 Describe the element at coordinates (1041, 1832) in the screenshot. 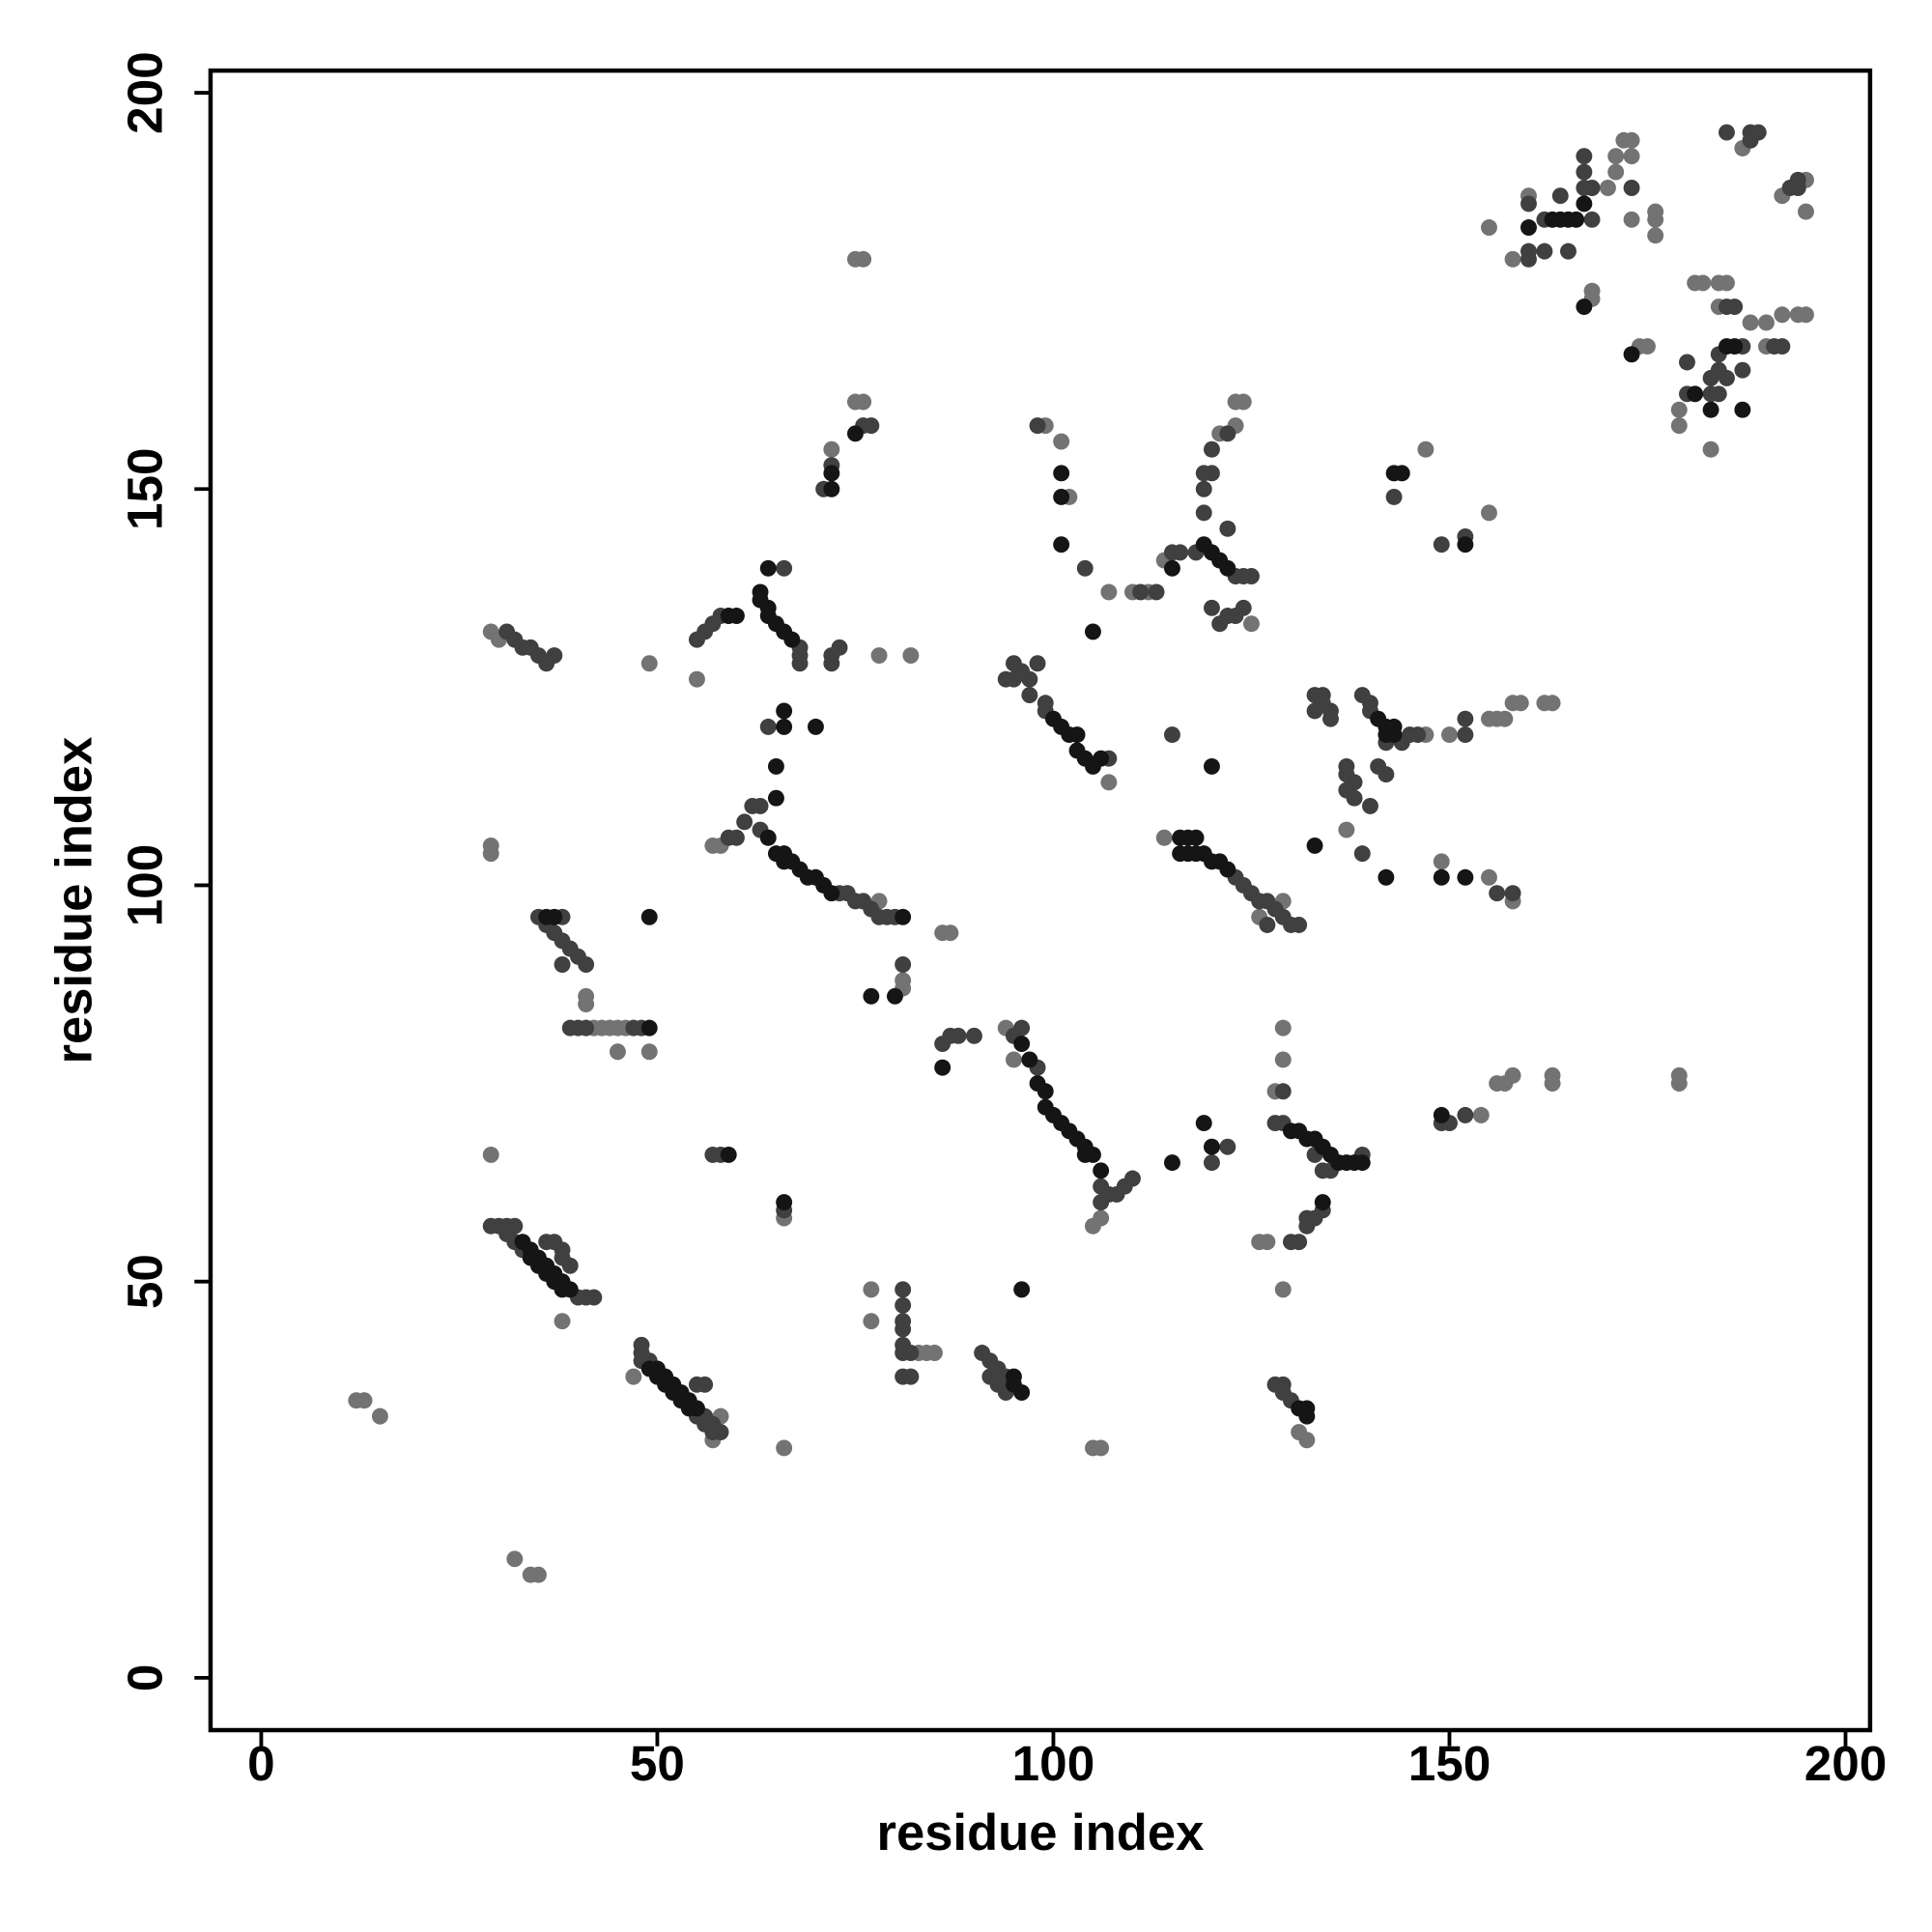

I see `x-axis-label: residue index` at that location.